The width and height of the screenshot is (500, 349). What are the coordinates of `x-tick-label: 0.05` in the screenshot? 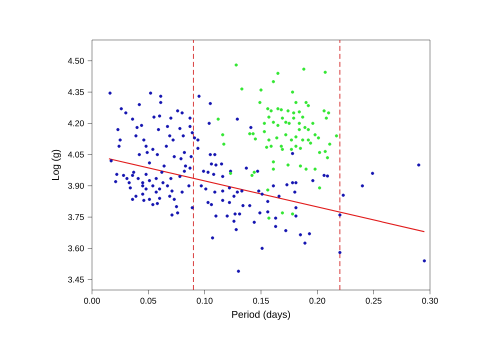 It's located at (148, 301).